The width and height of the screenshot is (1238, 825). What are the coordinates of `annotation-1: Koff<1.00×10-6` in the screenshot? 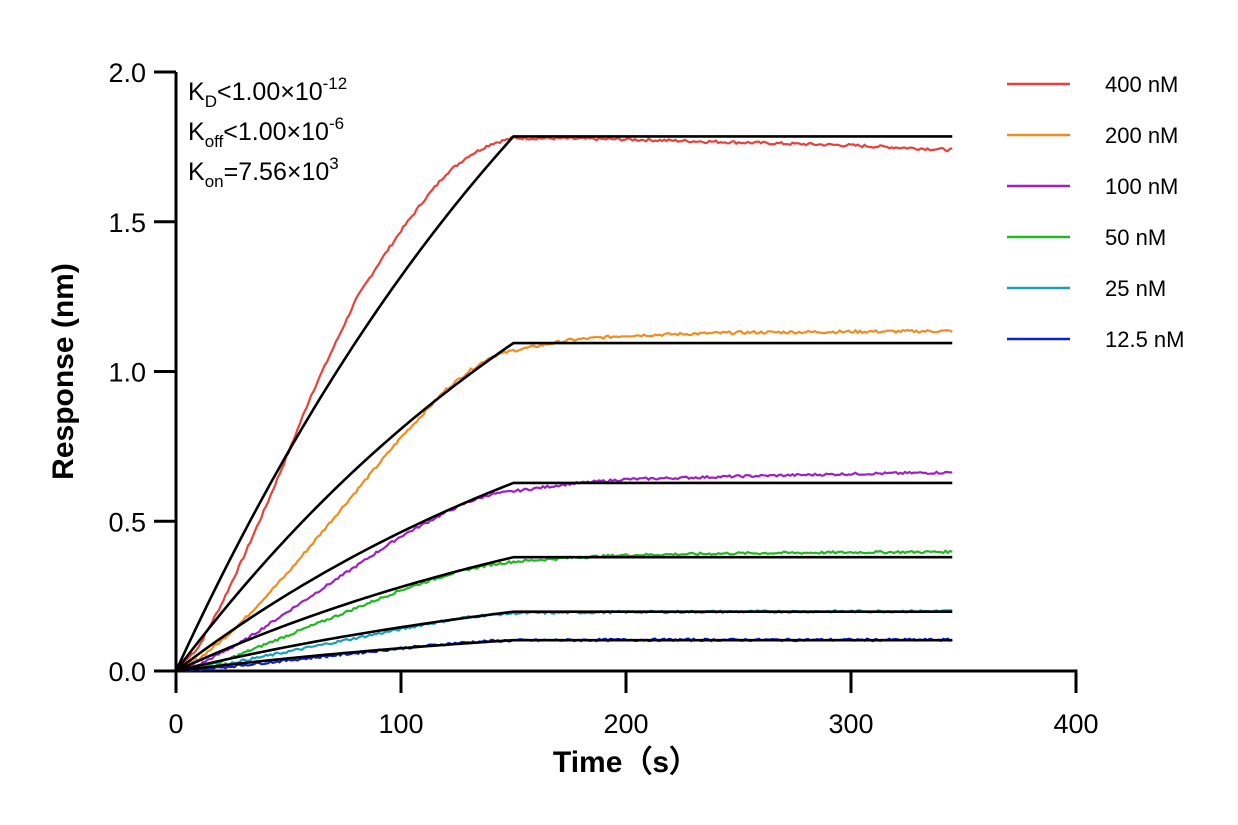 It's located at (266, 132).